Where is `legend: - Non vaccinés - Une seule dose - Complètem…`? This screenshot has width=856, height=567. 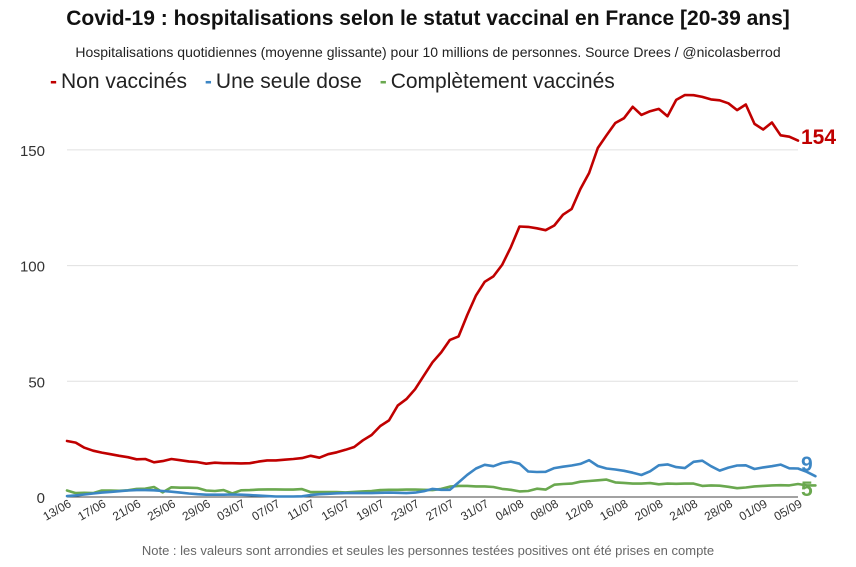 legend: - Non vaccinés - Une seule dose - Complètem… is located at coordinates (338, 82).